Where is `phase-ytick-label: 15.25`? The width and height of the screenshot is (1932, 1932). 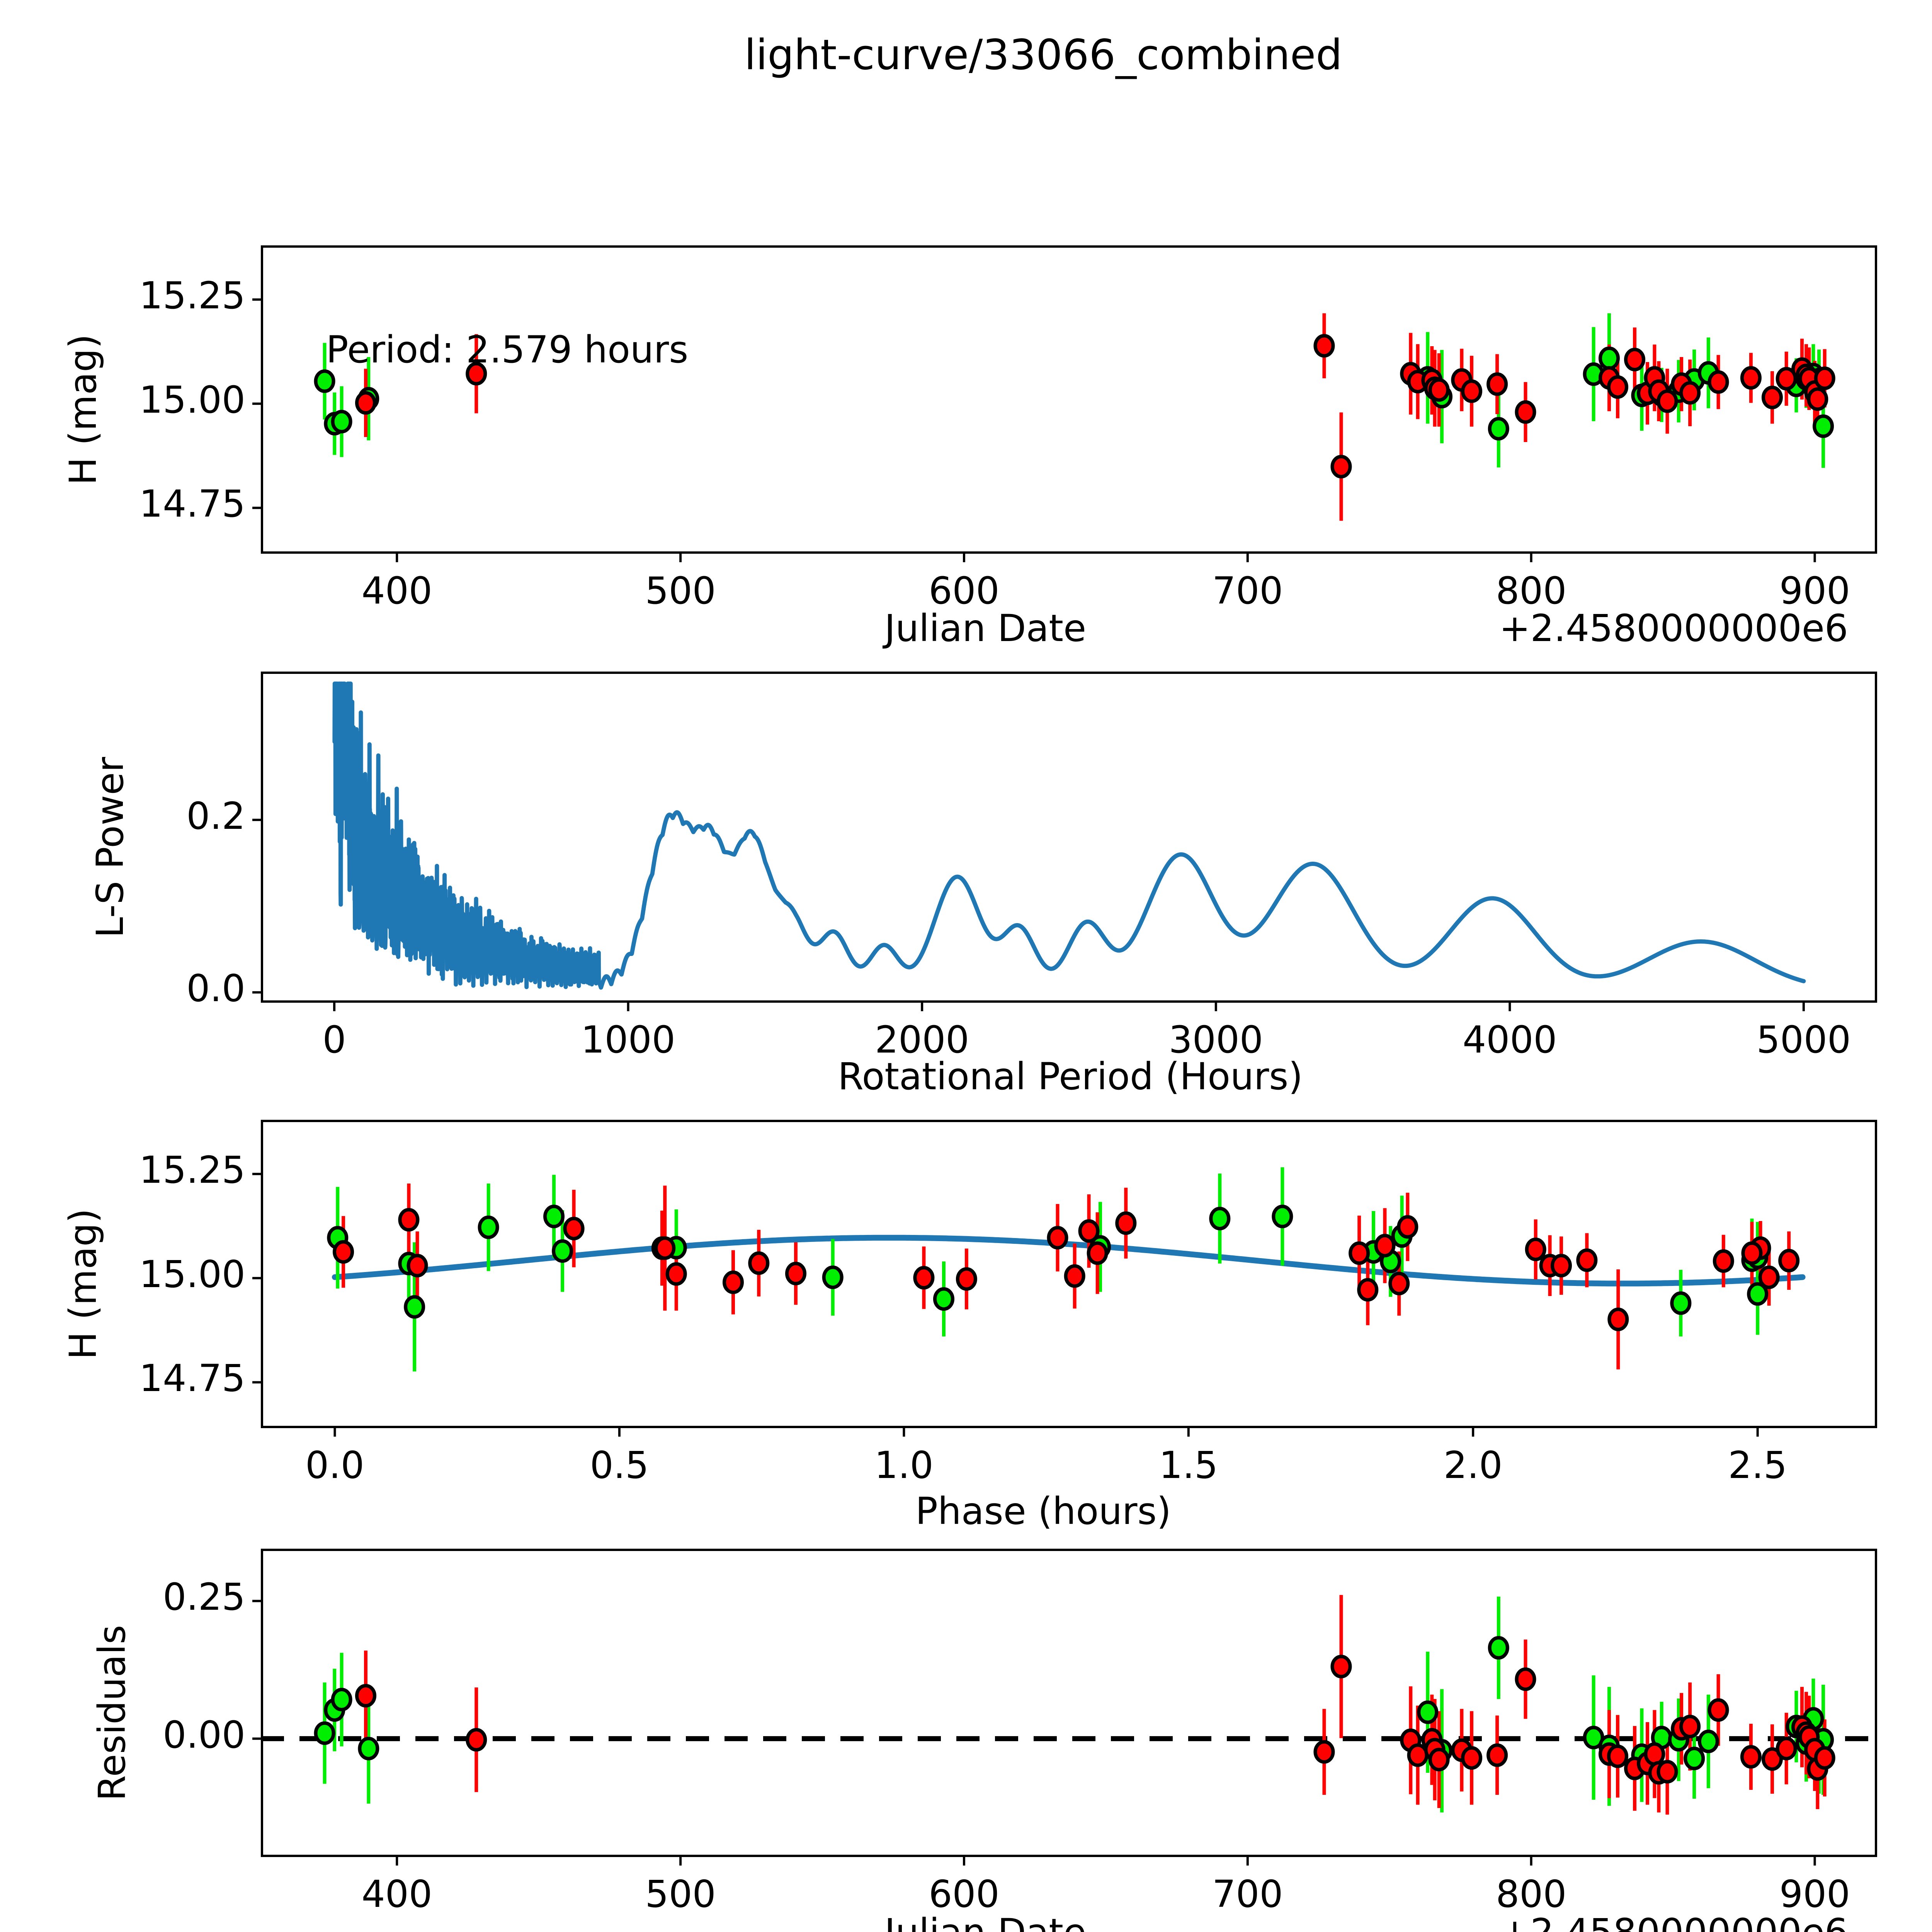 phase-ytick-label: 15.25 is located at coordinates (192, 1170).